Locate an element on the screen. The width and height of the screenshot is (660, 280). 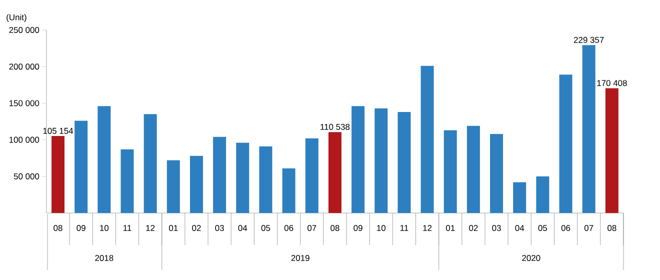
y-tick-label: 200 000 is located at coordinates (24, 67).